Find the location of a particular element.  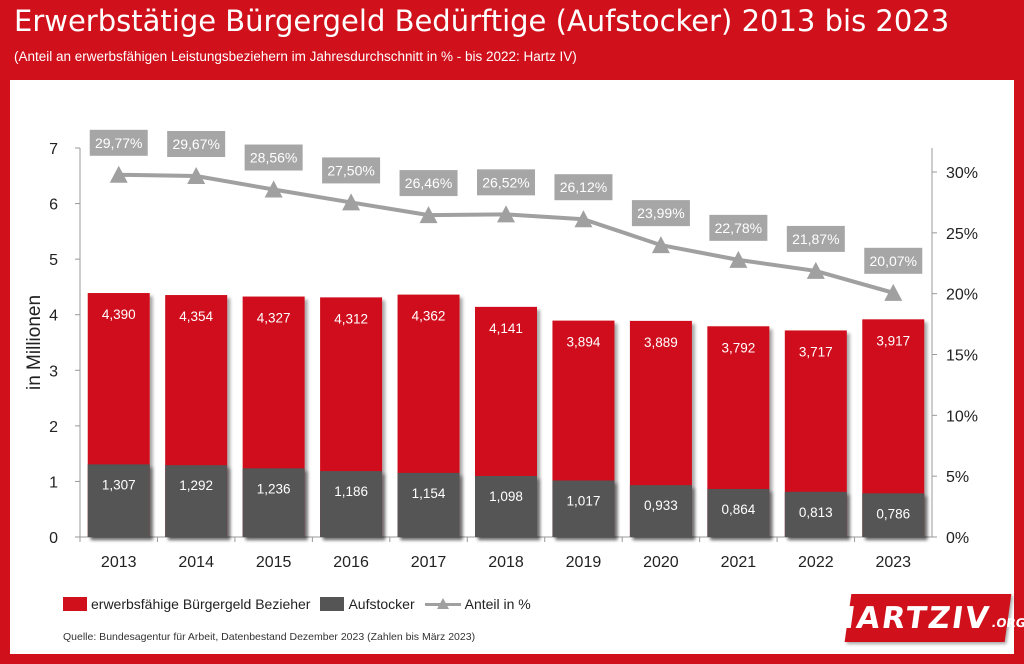

legend-swatch-anteil is located at coordinates (442, 604).